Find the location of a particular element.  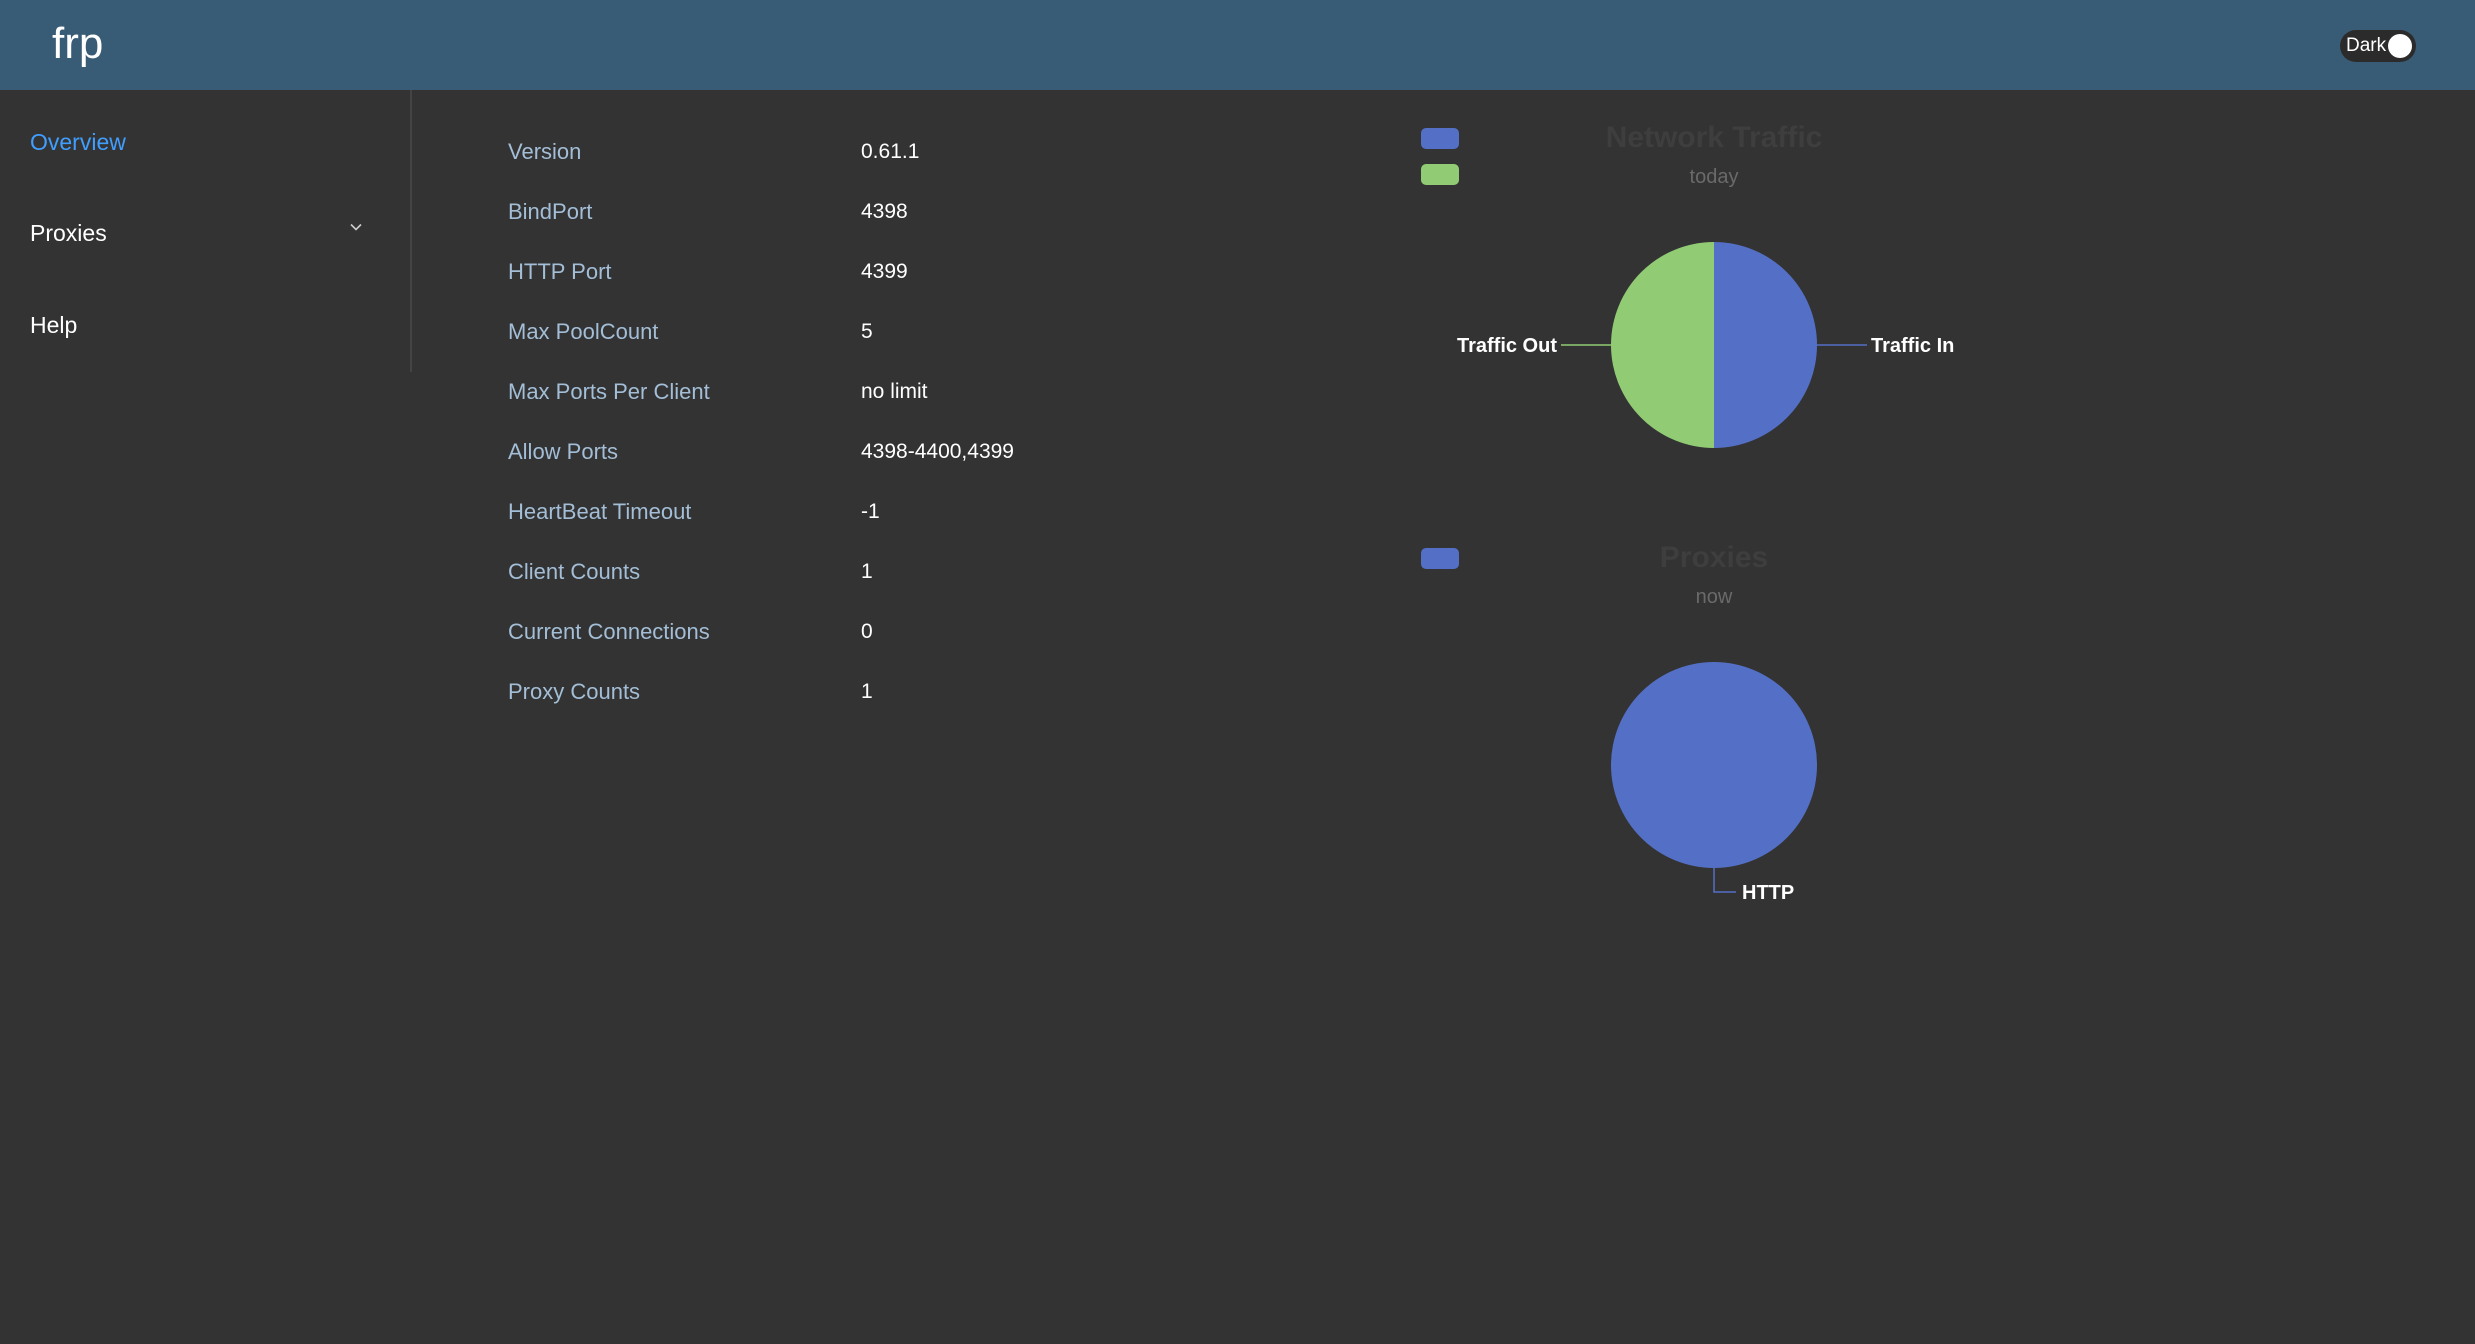

info-label: Proxy Counts is located at coordinates (574, 691).